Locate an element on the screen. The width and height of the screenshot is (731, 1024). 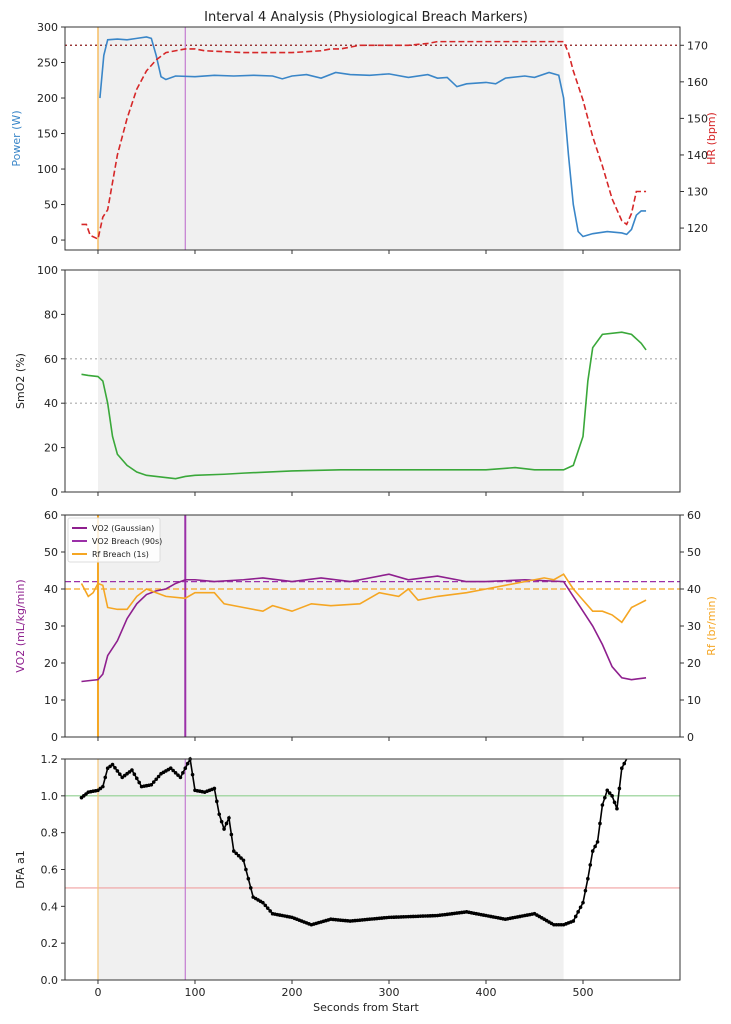
y-tick-label: 300 is located at coordinates (47, 27).